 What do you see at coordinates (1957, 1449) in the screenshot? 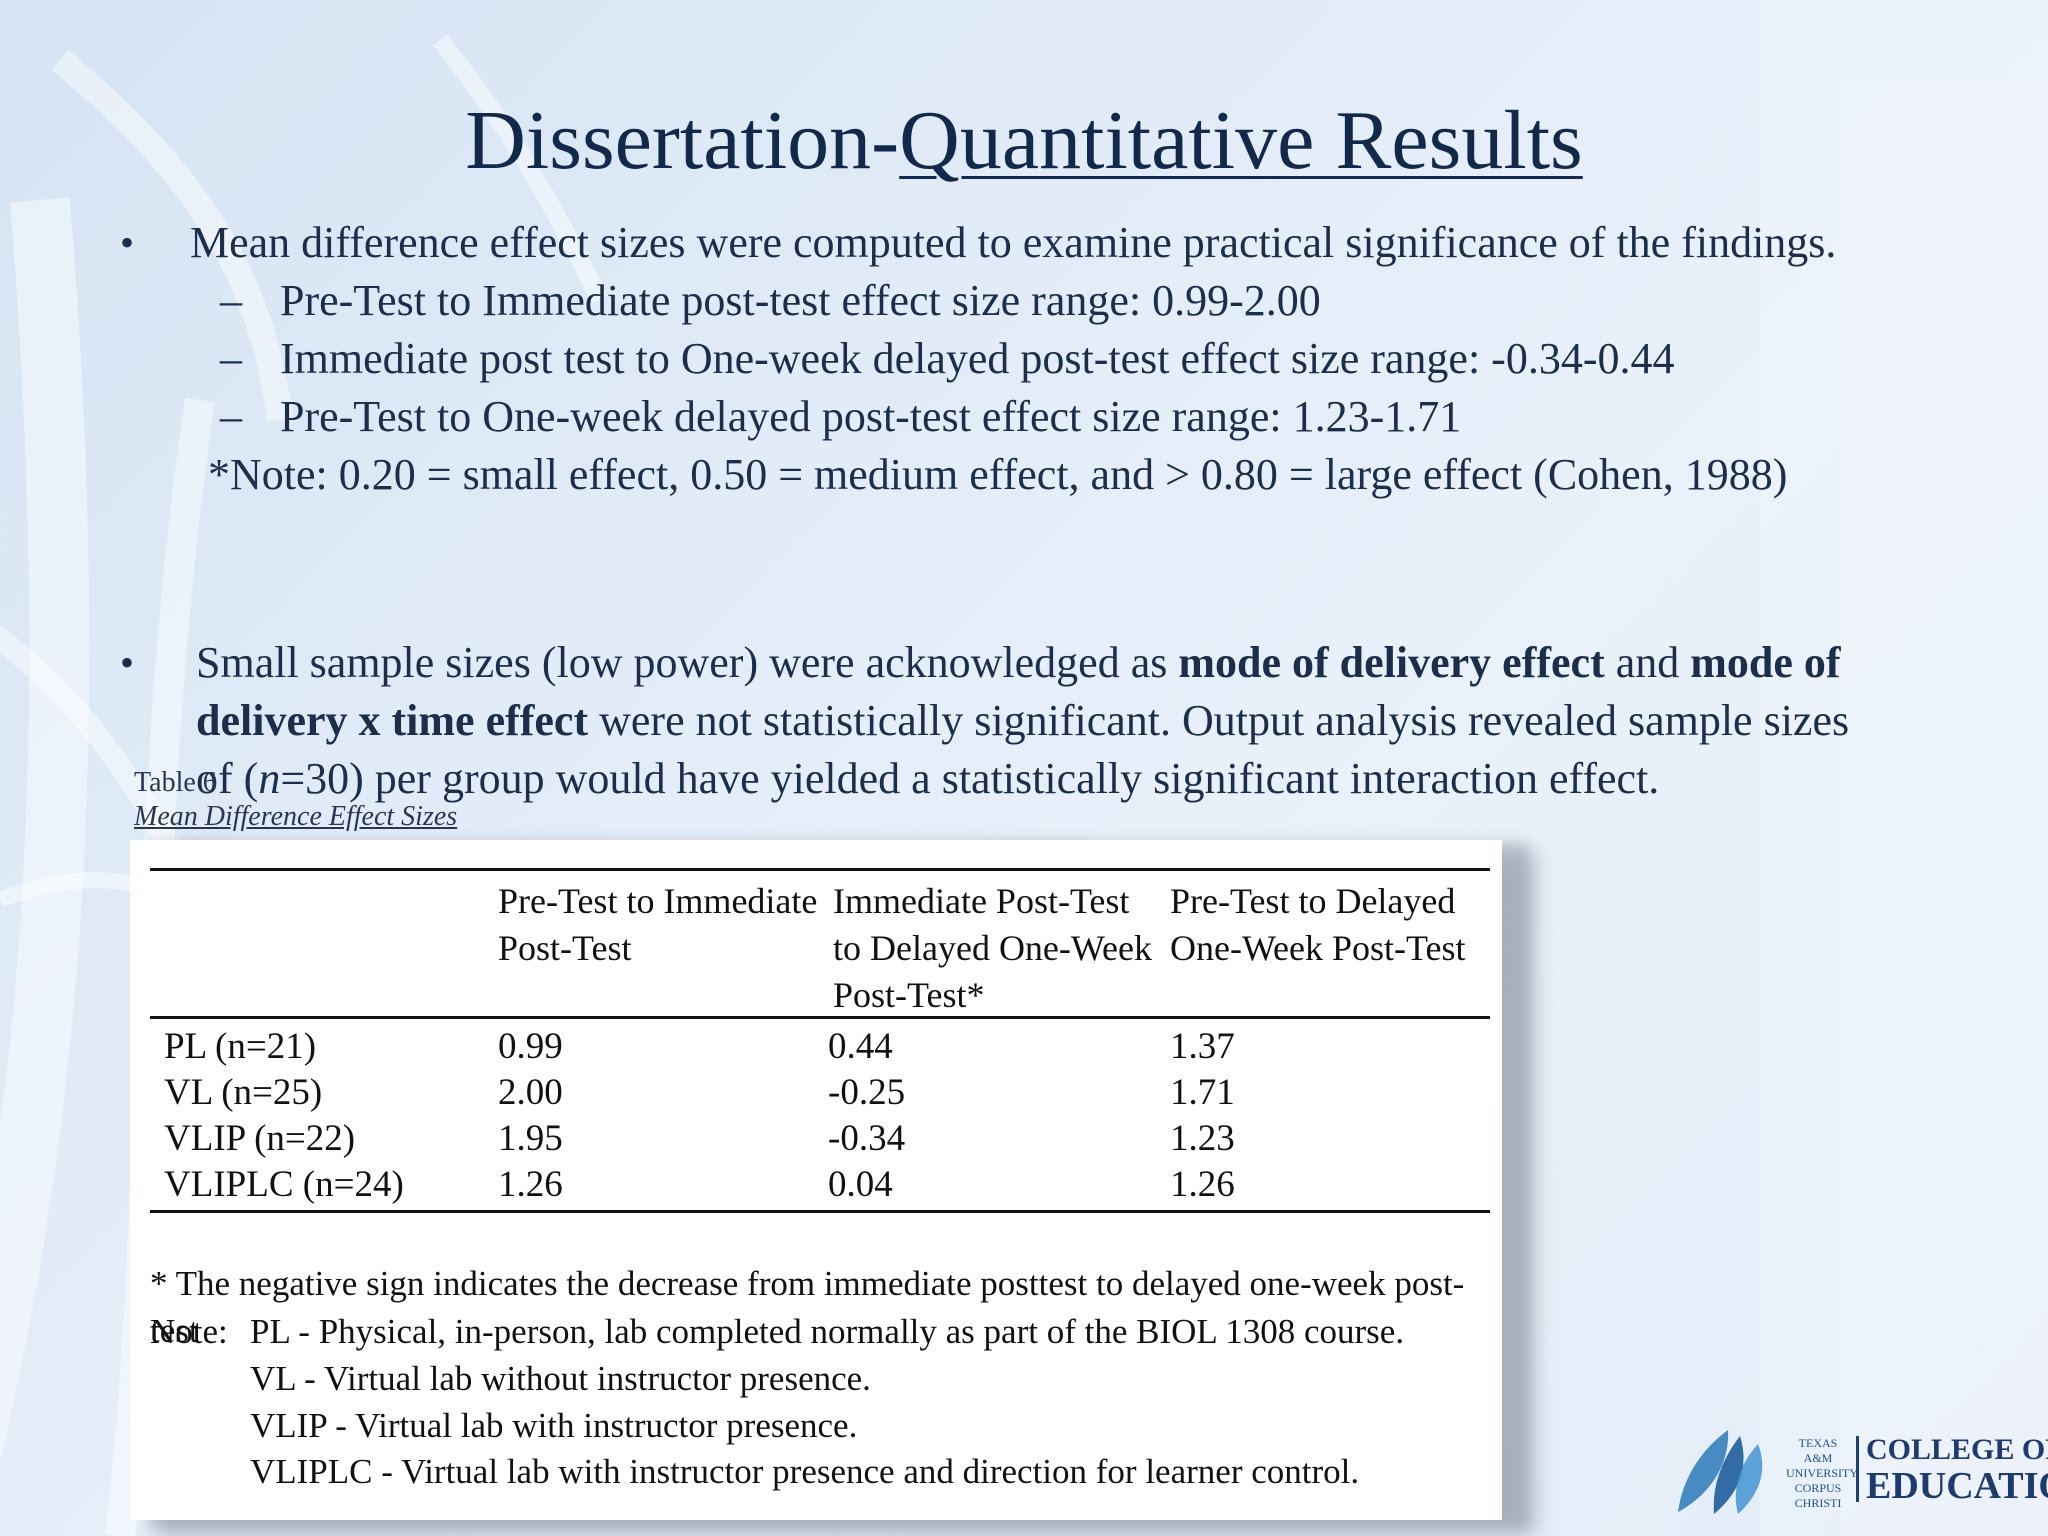
I see `college-name-line1: COLLEGE OF` at bounding box center [1957, 1449].